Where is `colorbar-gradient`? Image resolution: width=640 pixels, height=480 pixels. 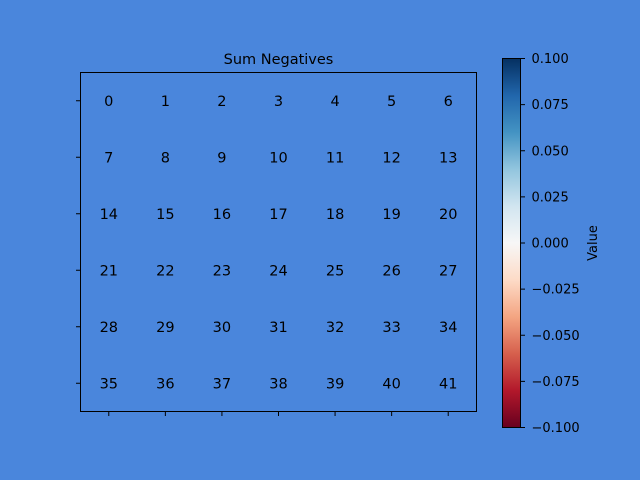
colorbar-gradient is located at coordinates (511, 243).